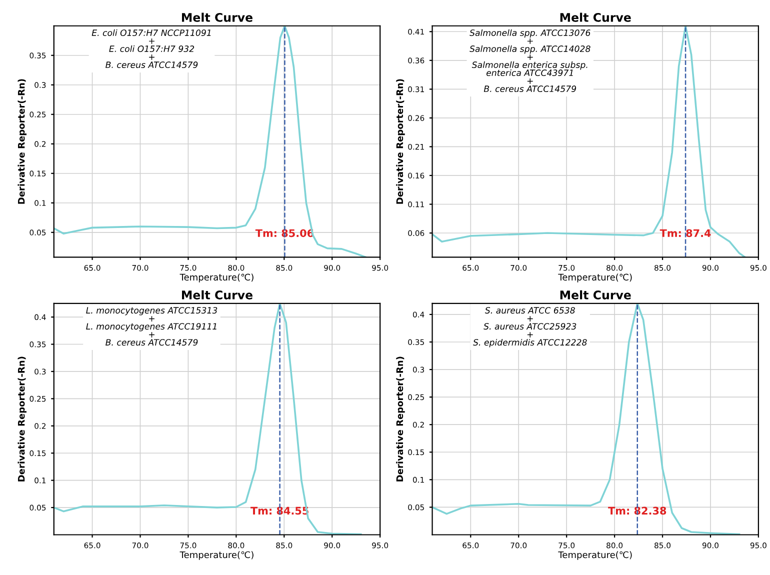 This screenshot has height=575, width=770. What do you see at coordinates (530, 60) in the screenshot?
I see `annotation: Salmonella spp. ATCC13076 + Salmonella spp. ATCC14028 + Salmonella enterica subsp. enterica ATCC43971 + B. cereus ATCC14579` at bounding box center [530, 60].